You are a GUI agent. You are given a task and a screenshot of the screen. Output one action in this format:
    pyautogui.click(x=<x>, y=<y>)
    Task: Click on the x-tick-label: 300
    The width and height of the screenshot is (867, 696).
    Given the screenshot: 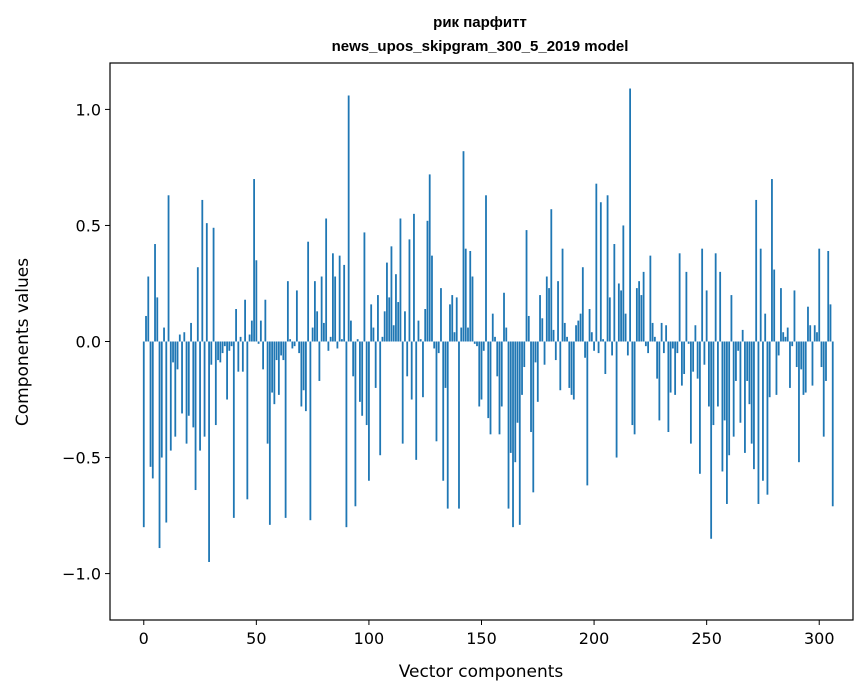 What is the action you would take?
    pyautogui.click(x=819, y=638)
    